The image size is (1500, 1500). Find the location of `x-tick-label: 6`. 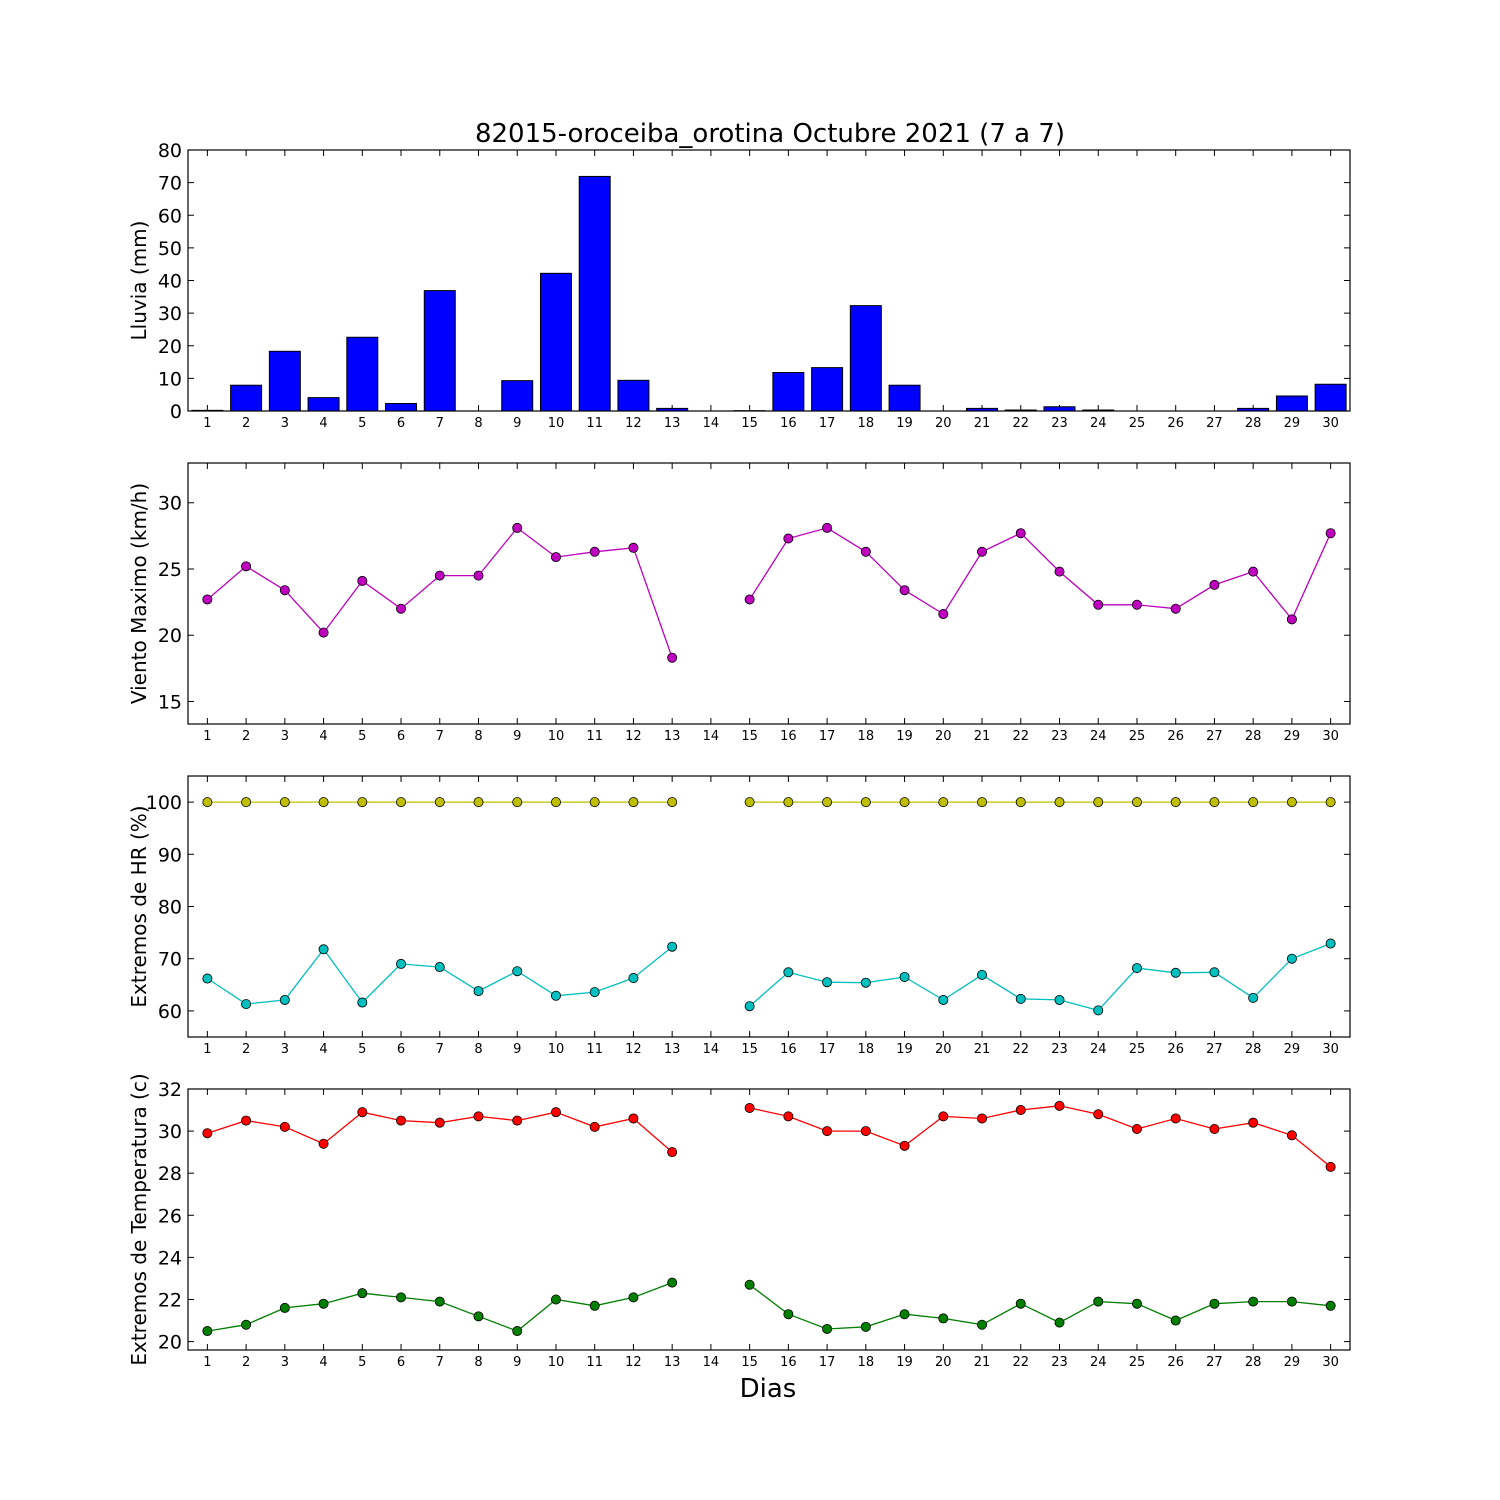

x-tick-label: 6 is located at coordinates (401, 1362).